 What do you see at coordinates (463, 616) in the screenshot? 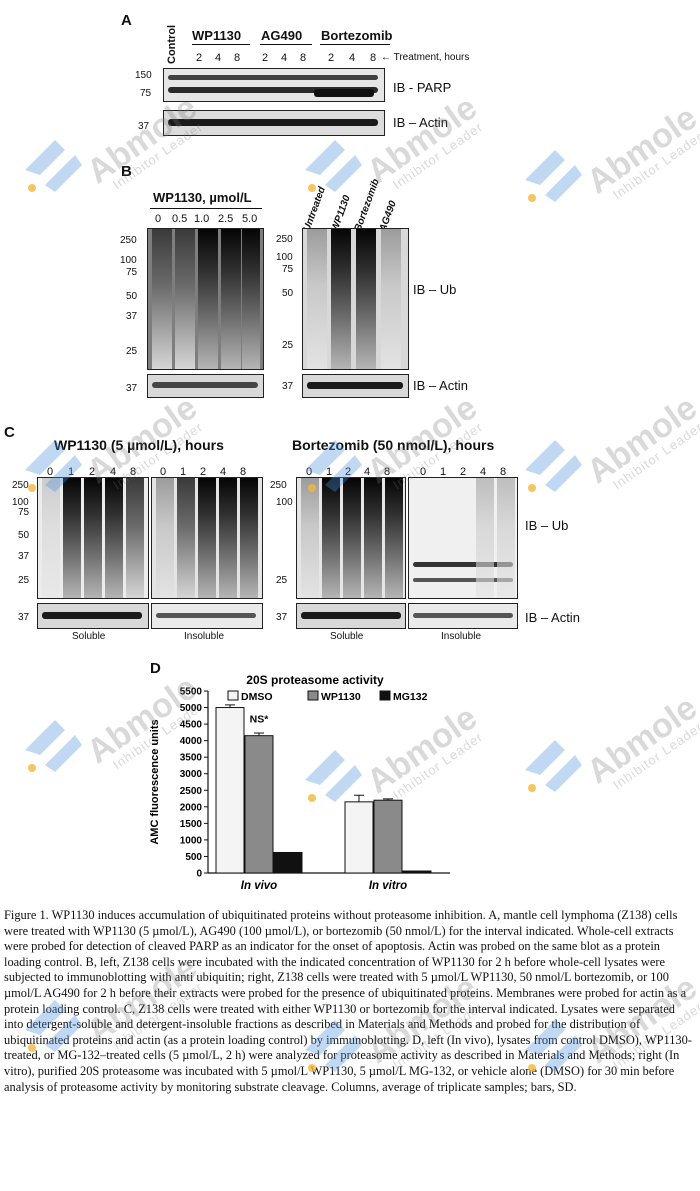
I see `actin-blot-c4` at bounding box center [463, 616].